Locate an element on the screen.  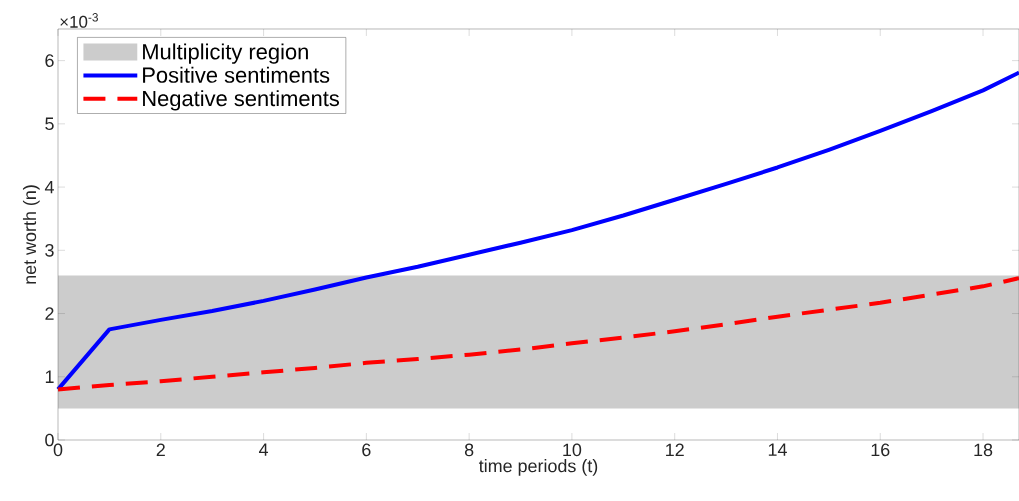
legend-label: Multiplicity region is located at coordinates (225, 53).